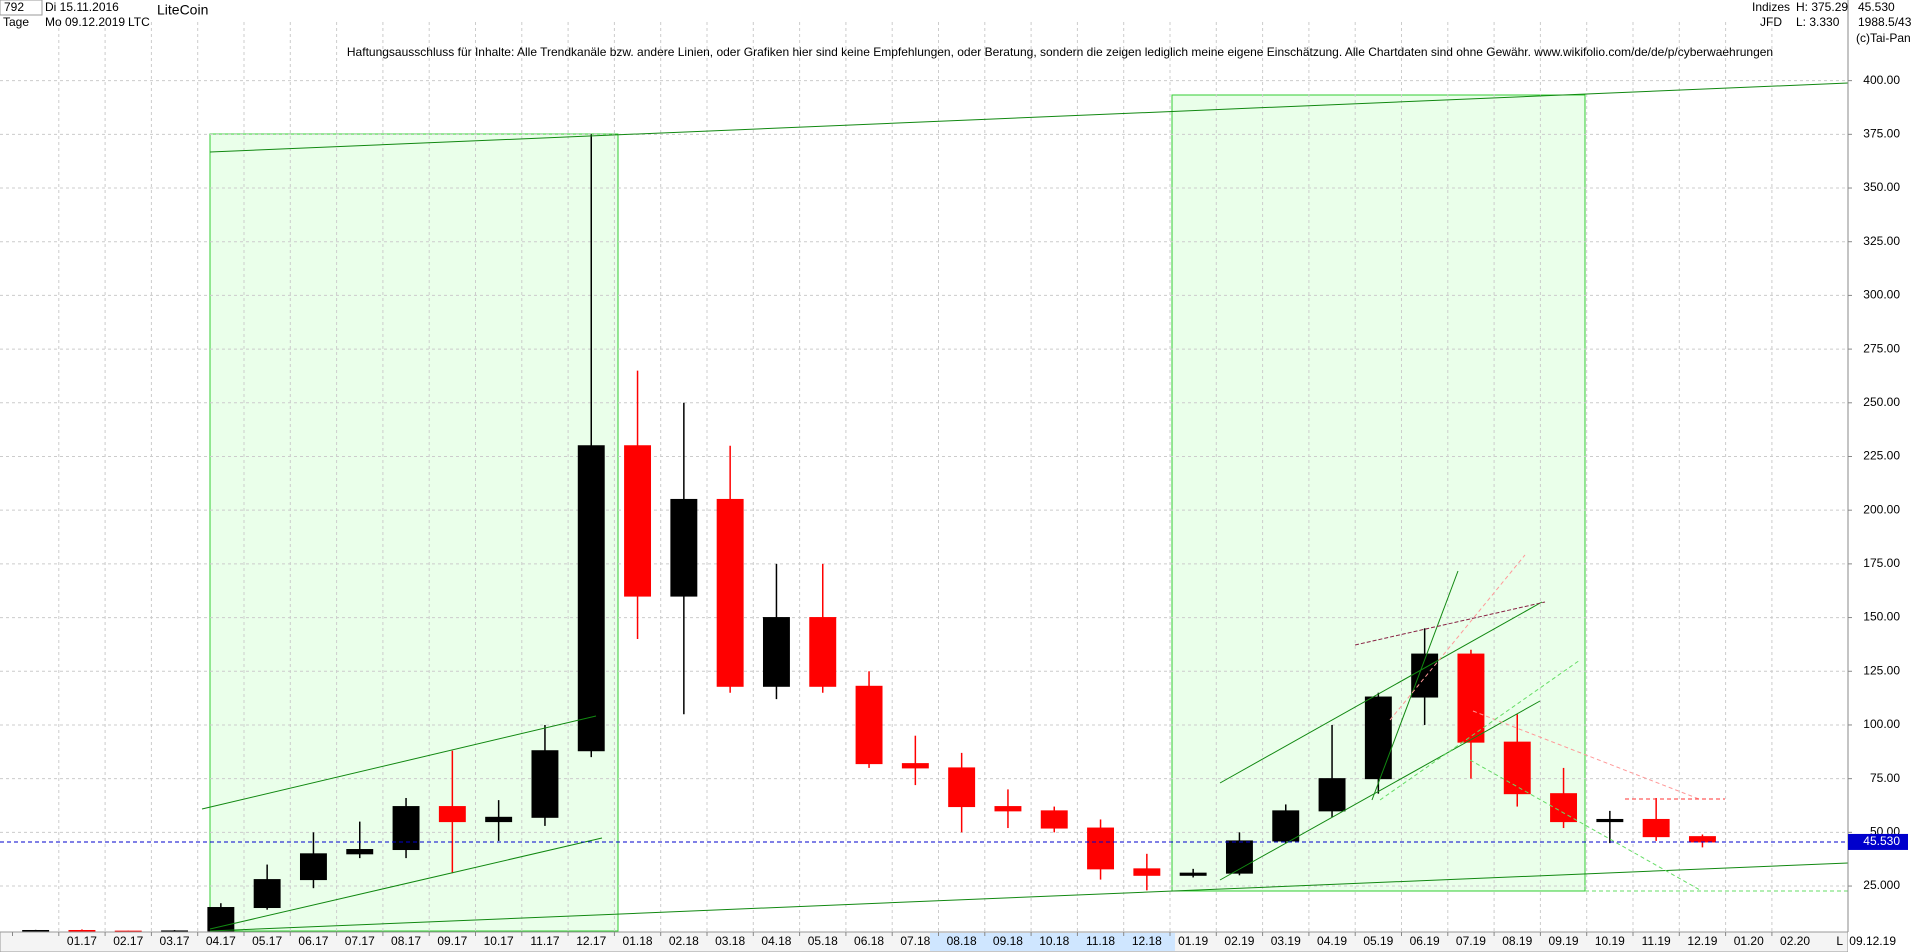 This screenshot has height=952, width=1916. Describe the element at coordinates (1885, 22) in the screenshot. I see `range: 1988.5/43` at that location.